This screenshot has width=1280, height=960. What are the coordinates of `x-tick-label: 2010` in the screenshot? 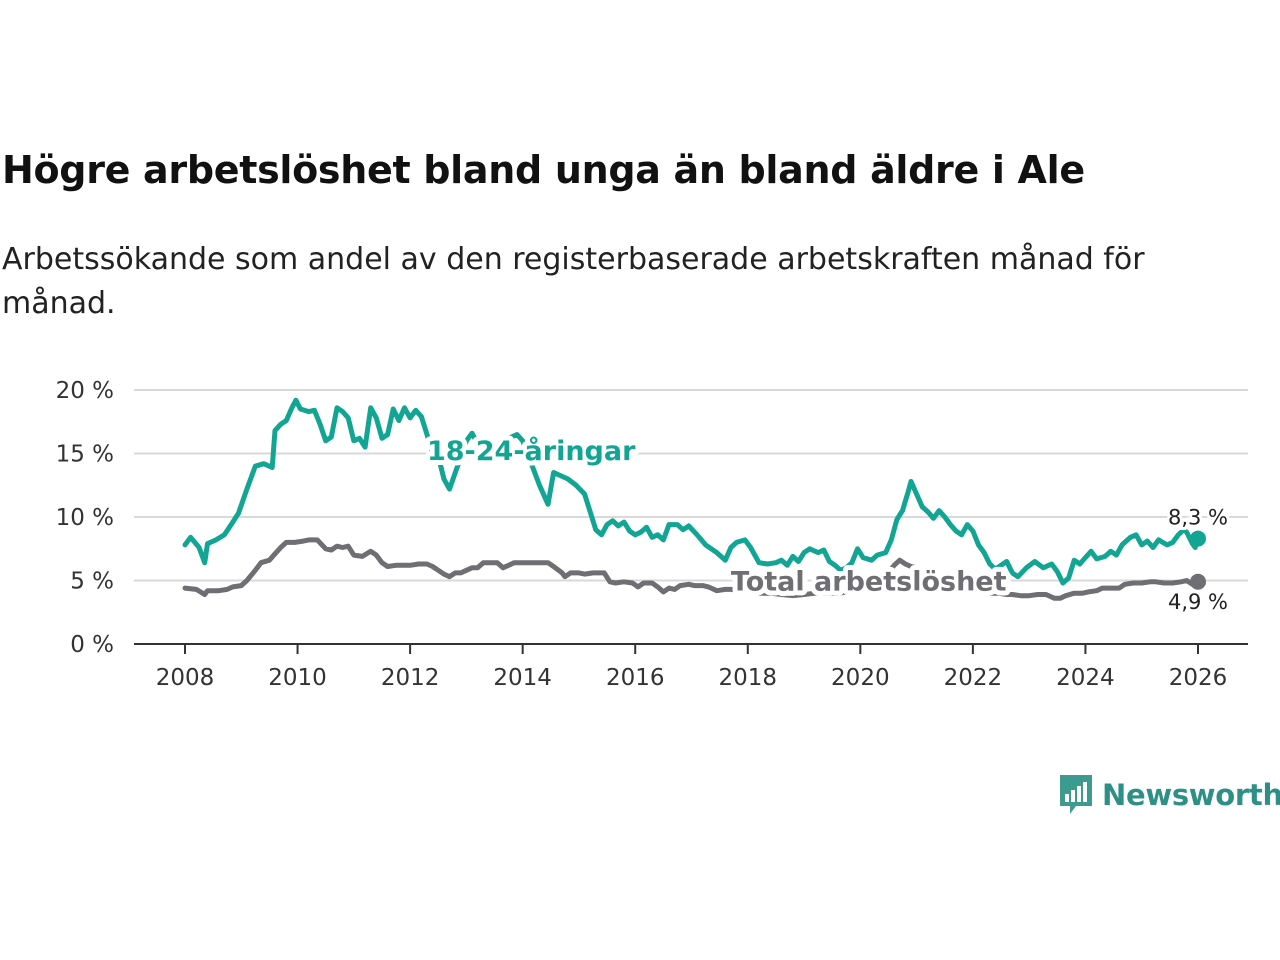 It's located at (297, 678).